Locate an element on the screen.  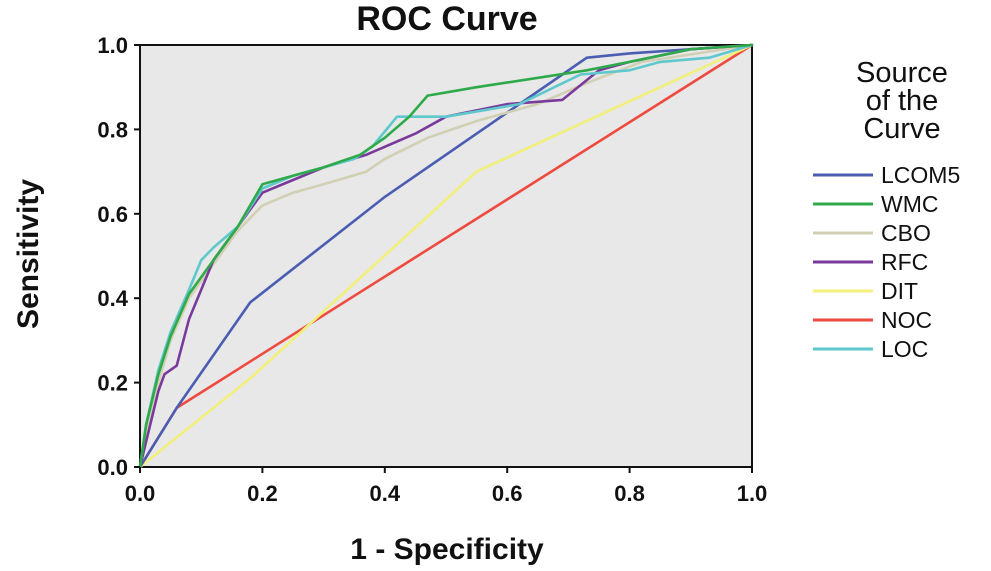
legend-title-line-3: Curve is located at coordinates (901, 129).